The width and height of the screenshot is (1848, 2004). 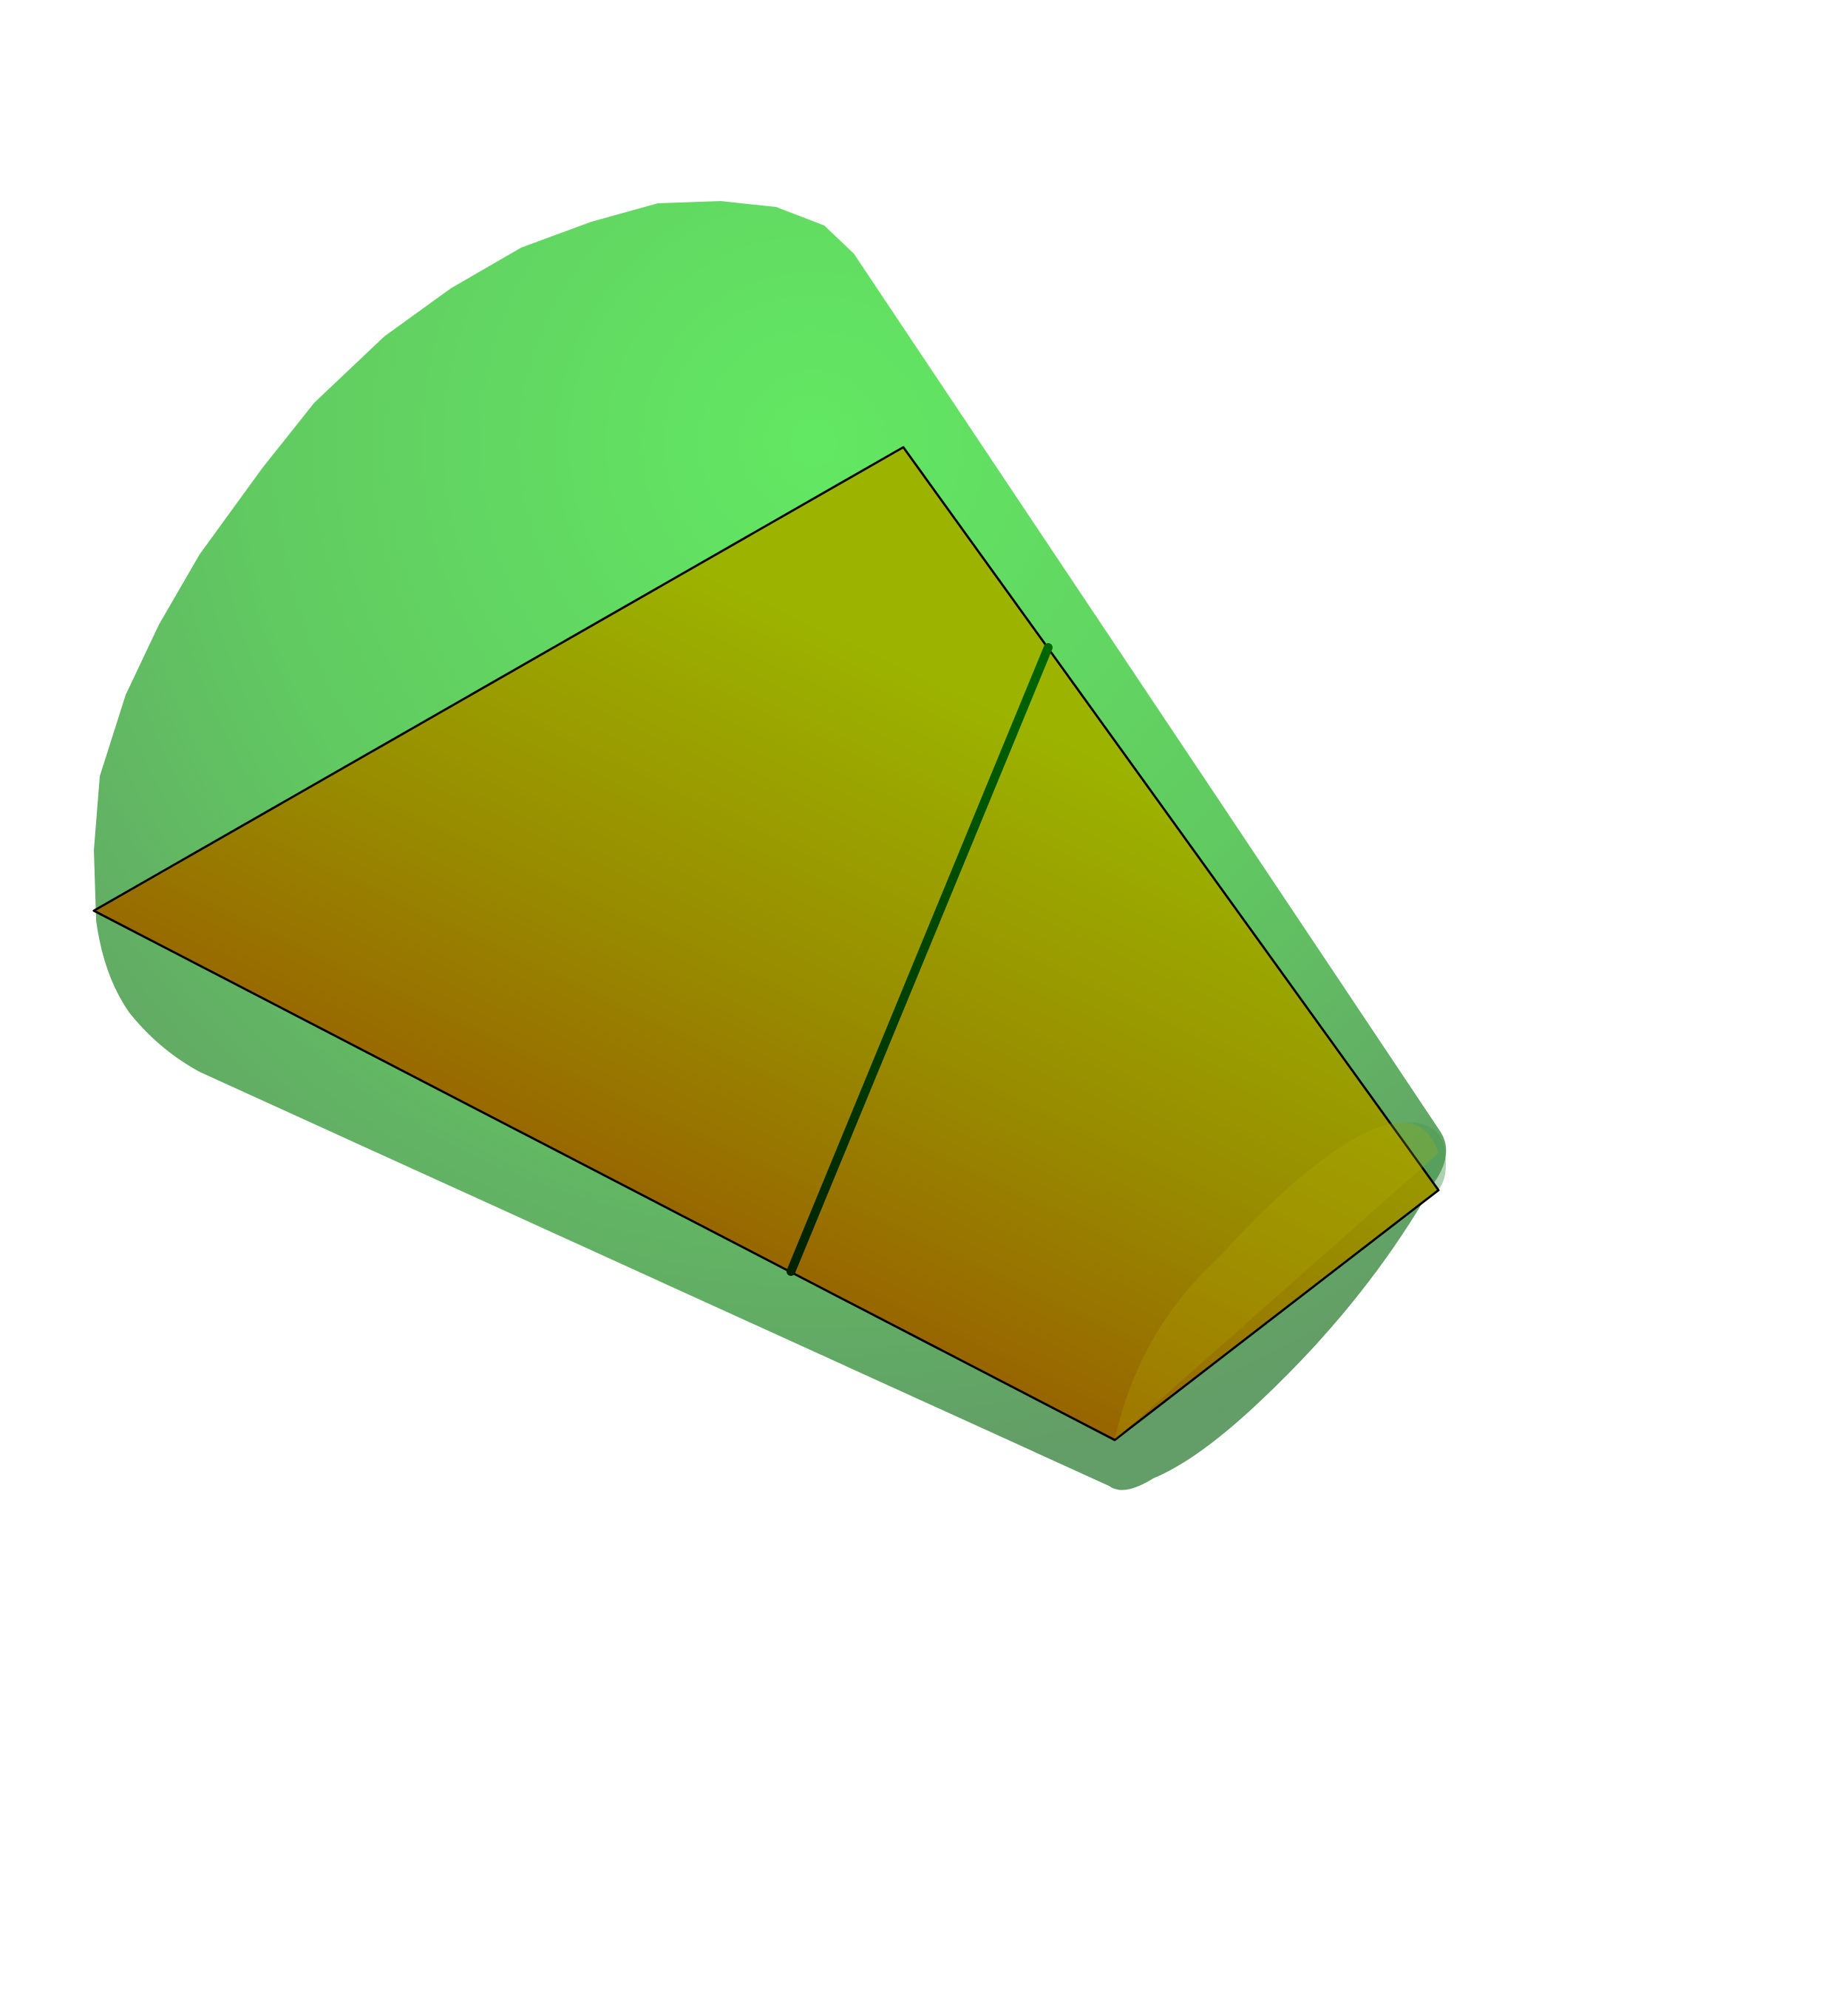 I want to click on small-base-shade, so click(x=1419, y=1158).